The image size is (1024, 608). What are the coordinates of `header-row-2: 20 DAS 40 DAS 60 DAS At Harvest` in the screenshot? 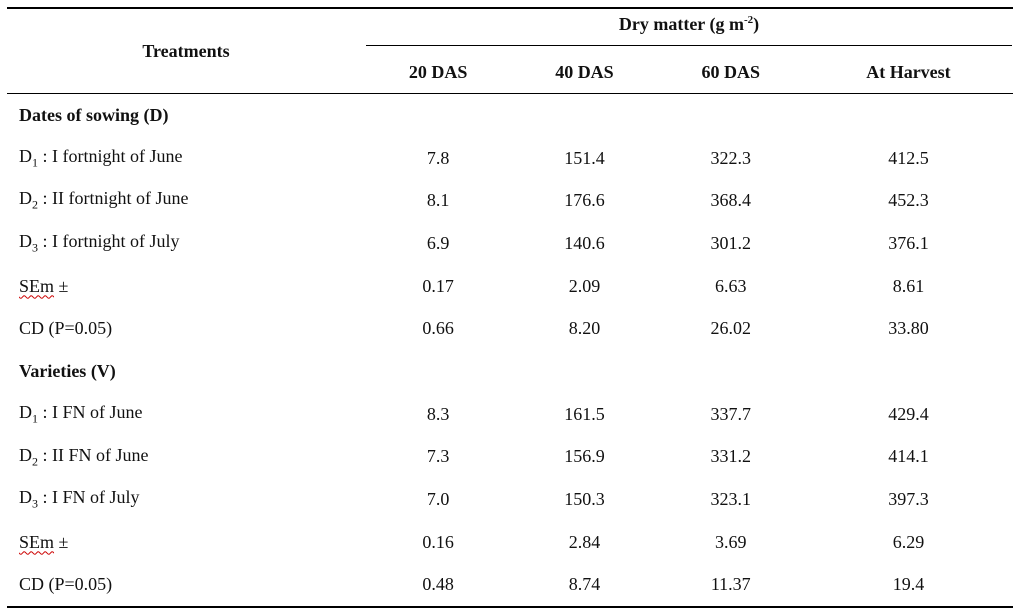 It's located at (510, 72).